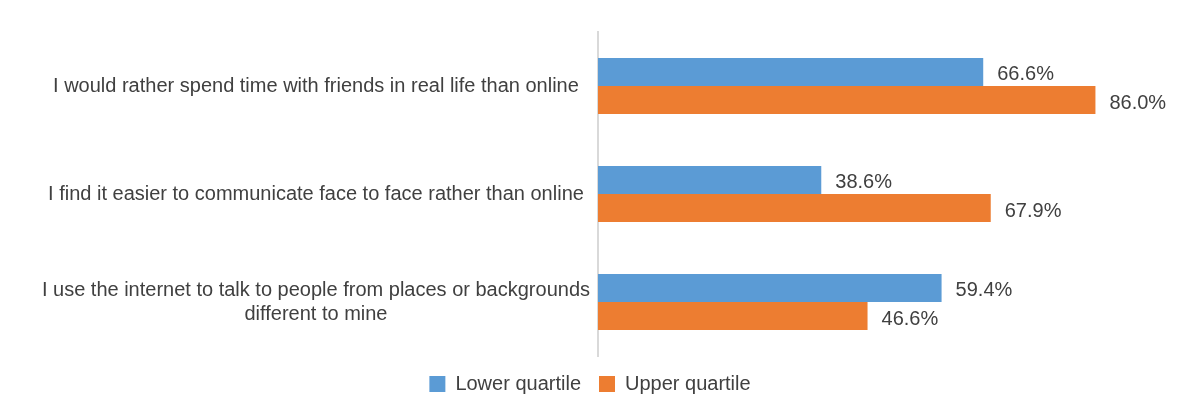 This screenshot has width=1180, height=410. What do you see at coordinates (1138, 101) in the screenshot?
I see `data-label: 86.0%` at bounding box center [1138, 101].